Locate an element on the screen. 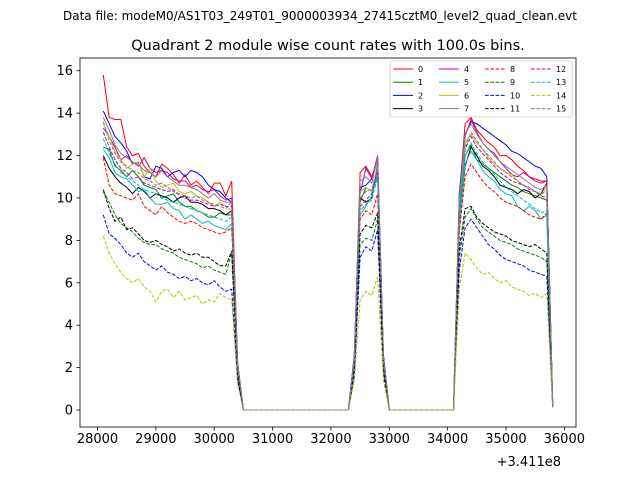  y-tick-label: 2 is located at coordinates (69, 368).